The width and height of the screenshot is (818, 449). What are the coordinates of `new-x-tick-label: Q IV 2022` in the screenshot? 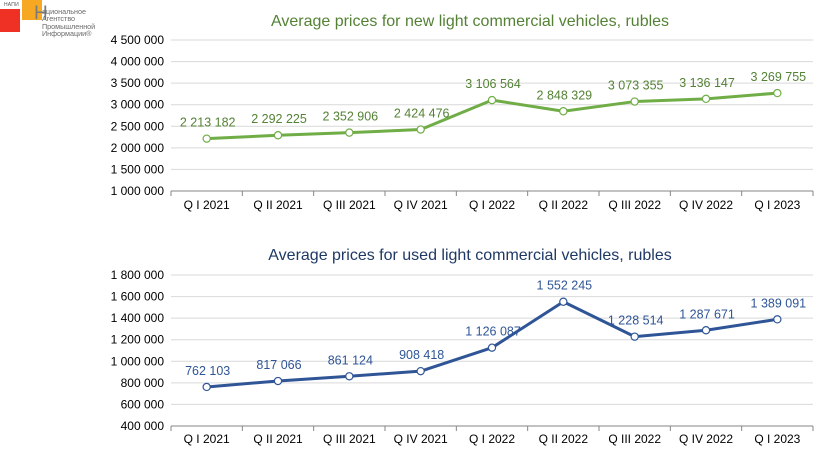 It's located at (706, 205).